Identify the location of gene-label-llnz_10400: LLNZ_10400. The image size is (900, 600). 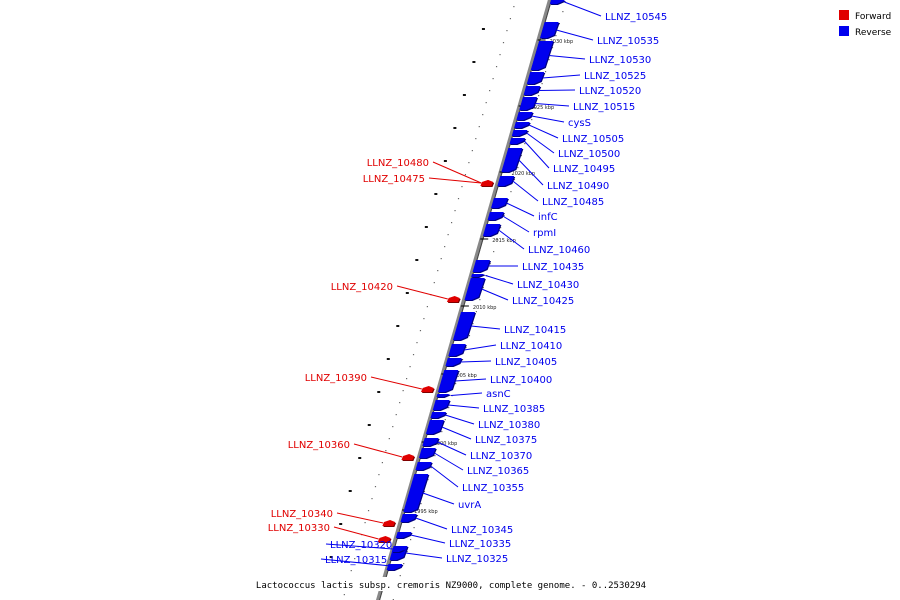
(521, 380).